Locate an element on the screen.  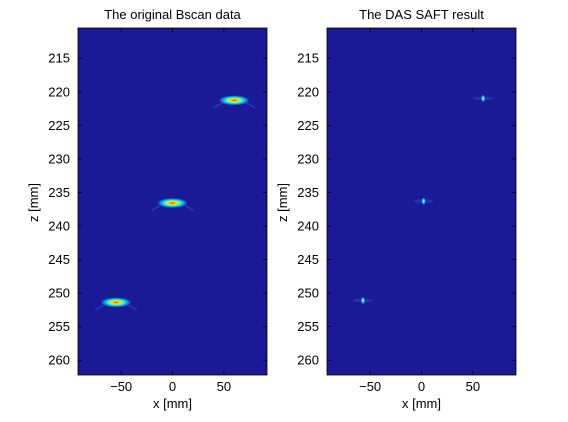
chart-title: The DAS SAFT result is located at coordinates (421, 14).